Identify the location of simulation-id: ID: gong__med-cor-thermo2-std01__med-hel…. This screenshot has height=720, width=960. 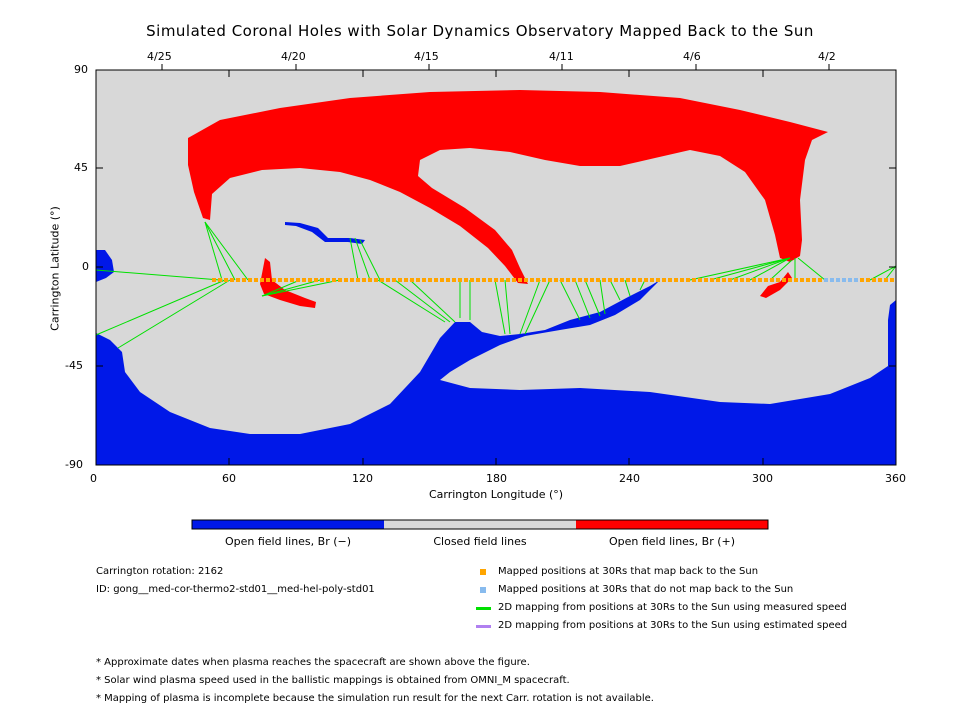
(235, 589).